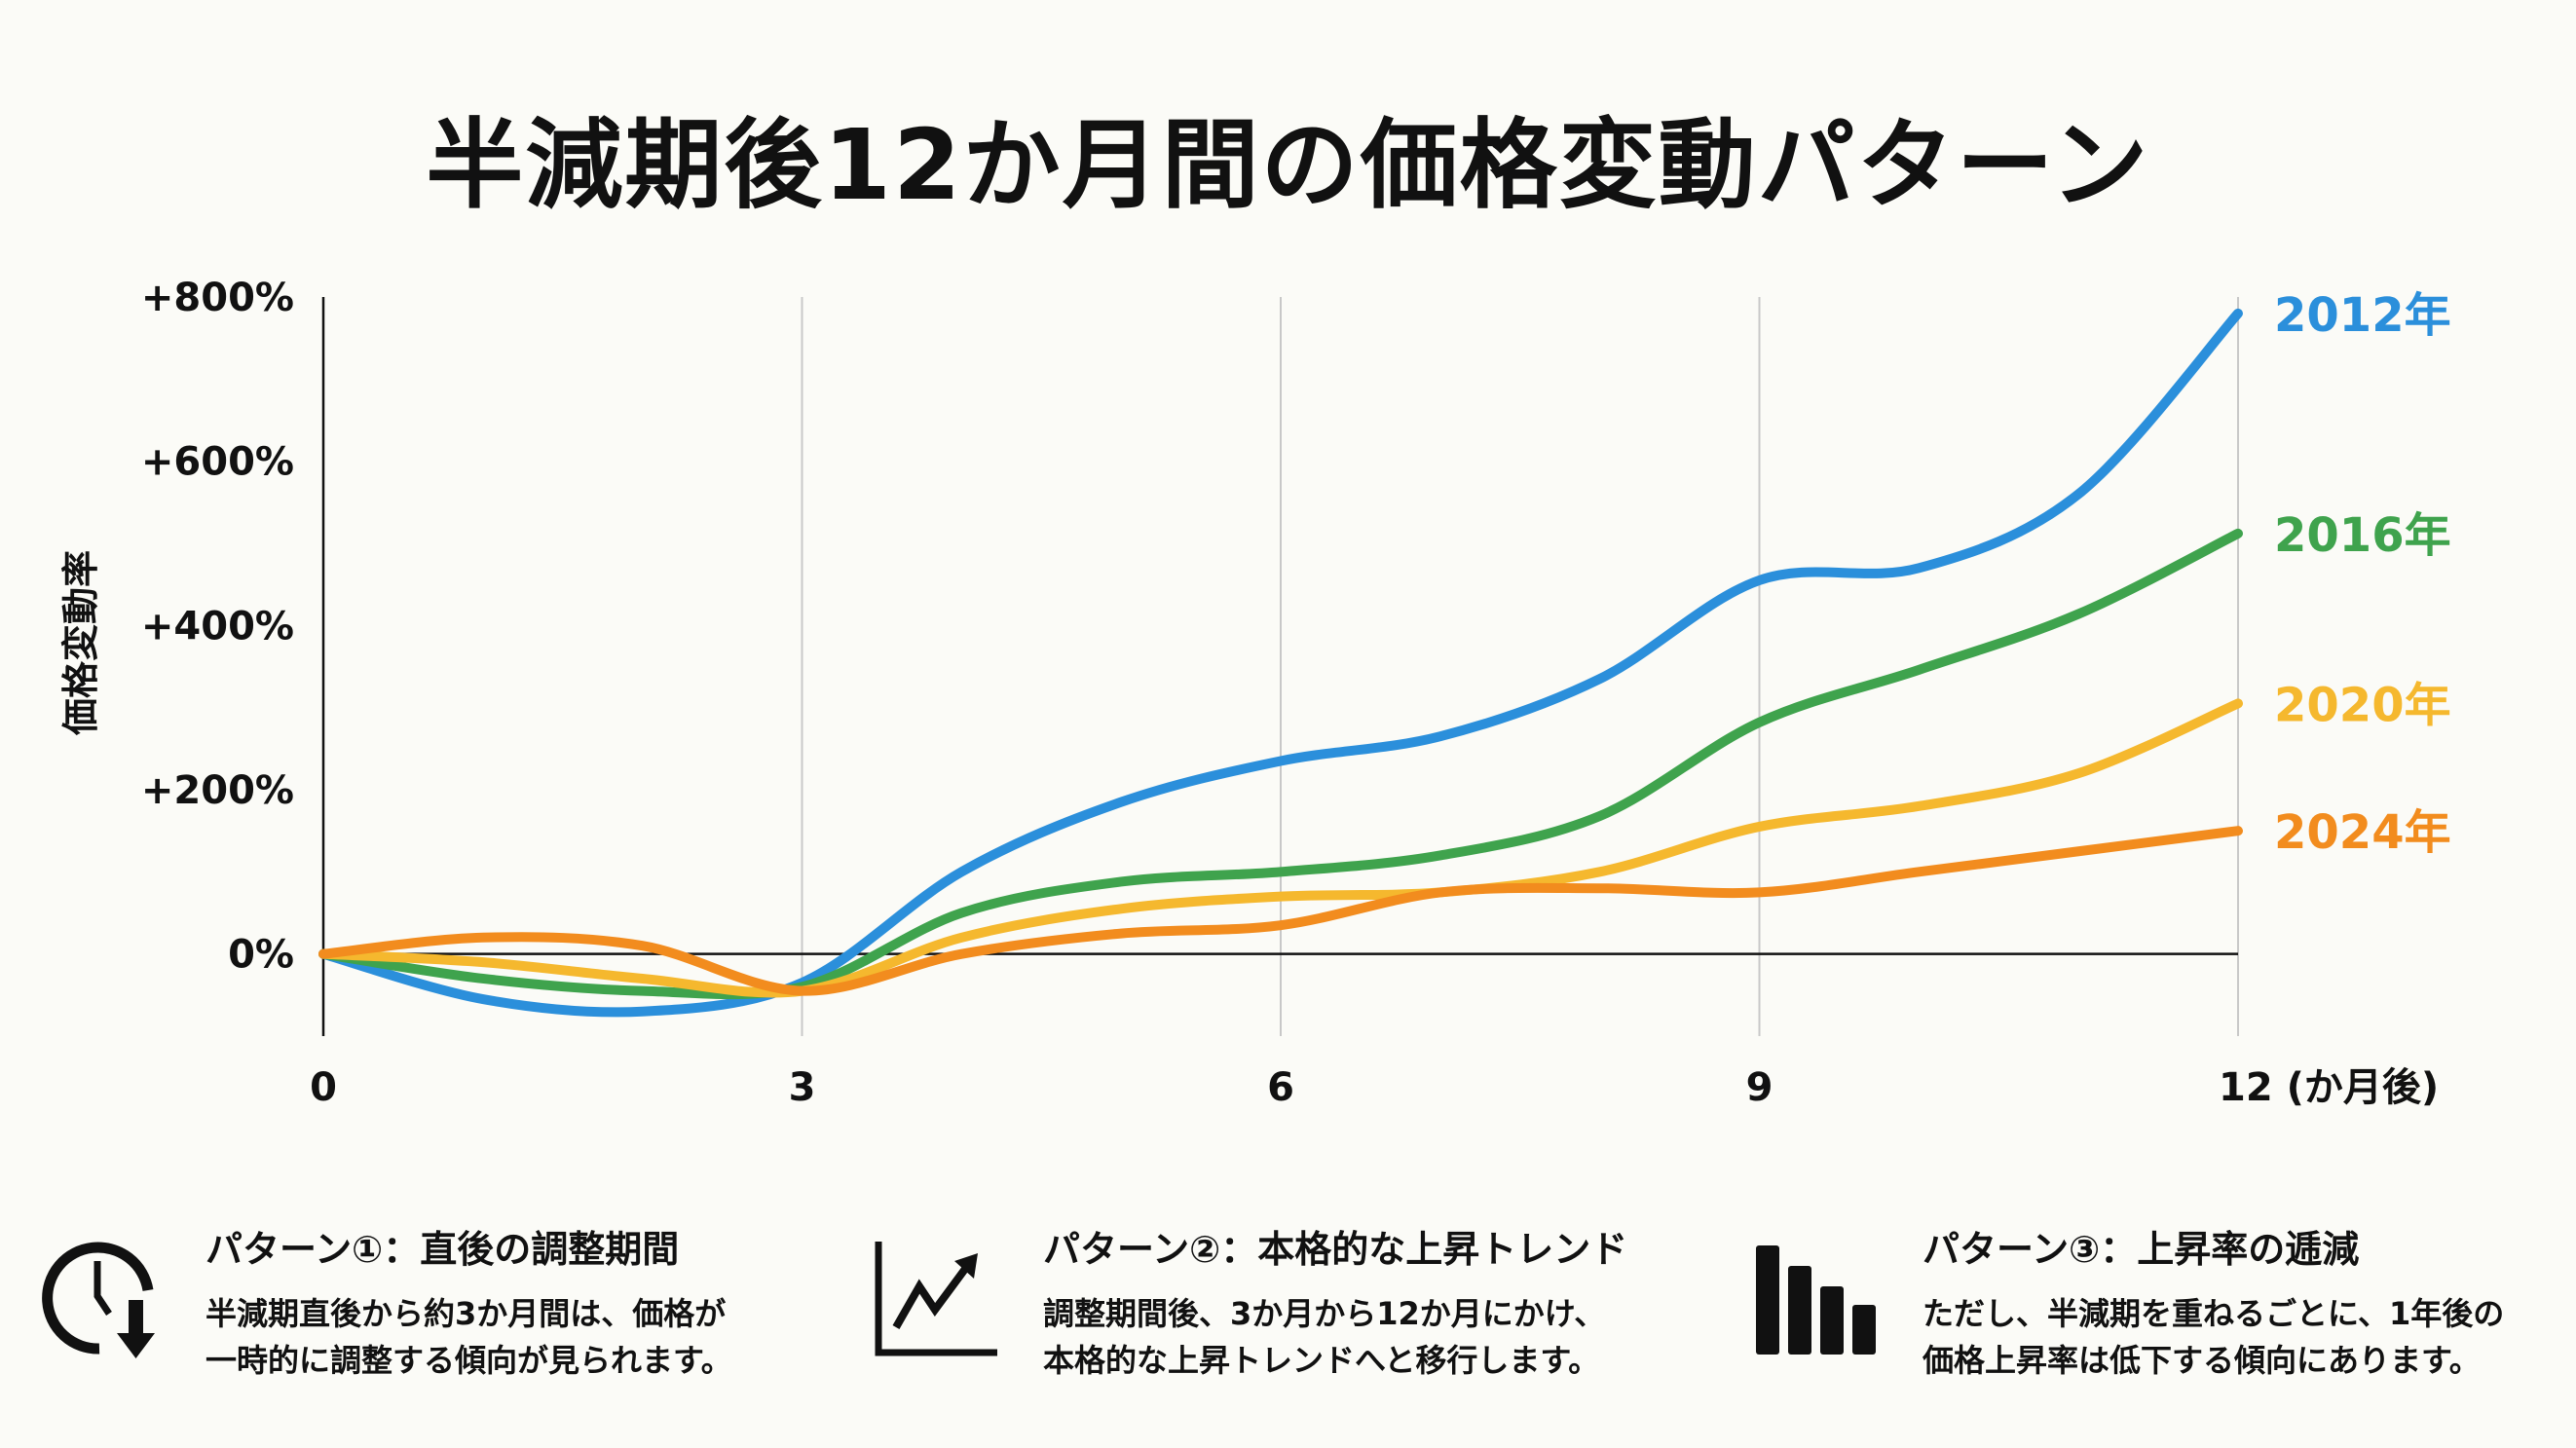 Image resolution: width=2576 pixels, height=1448 pixels. Describe the element at coordinates (1816, 1300) in the screenshot. I see `decreasing-bars-icon` at that location.